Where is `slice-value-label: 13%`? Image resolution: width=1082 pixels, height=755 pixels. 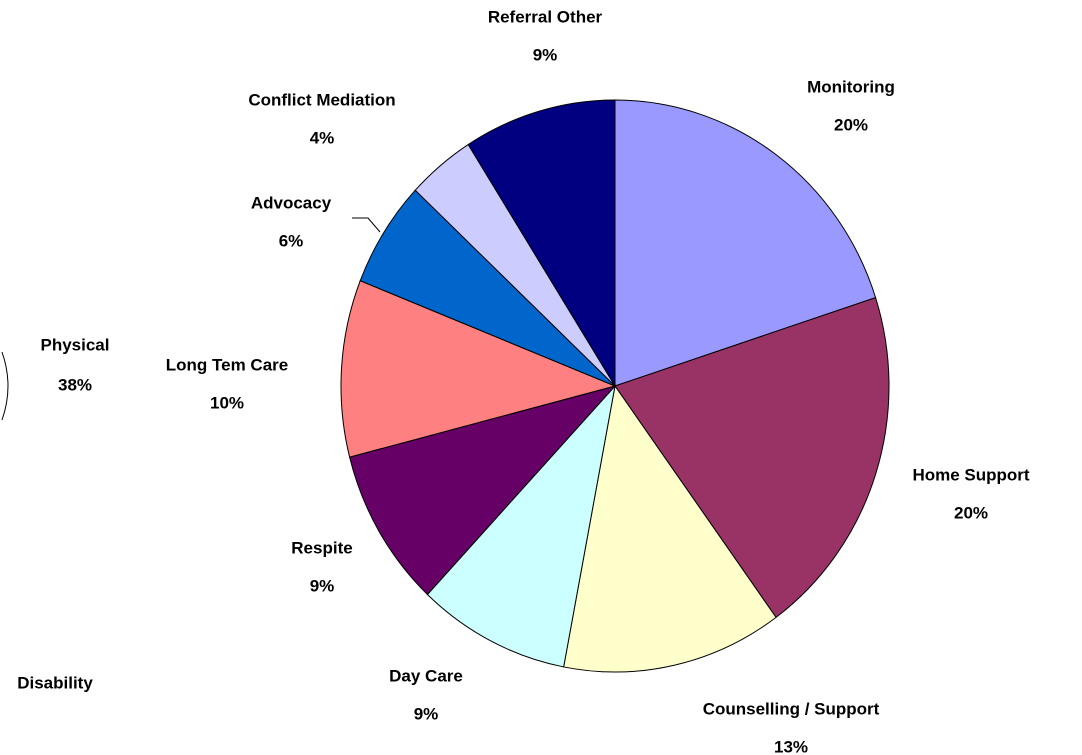
slice-value-label: 13% is located at coordinates (791, 746).